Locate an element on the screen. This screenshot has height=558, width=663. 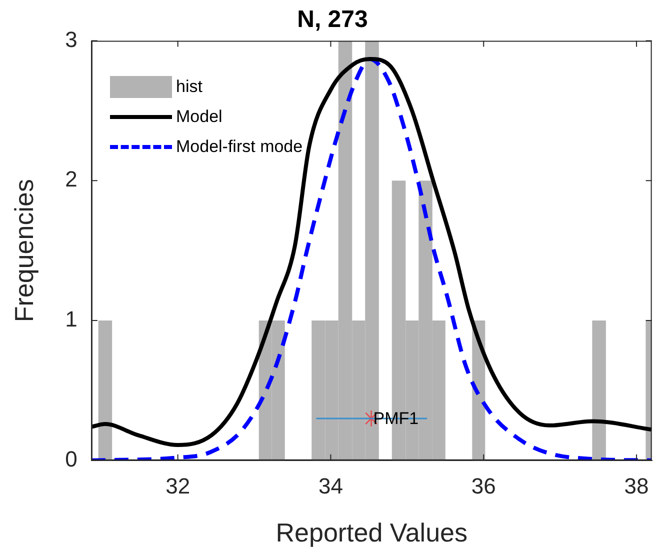
legend-label: hist is located at coordinates (189, 87).